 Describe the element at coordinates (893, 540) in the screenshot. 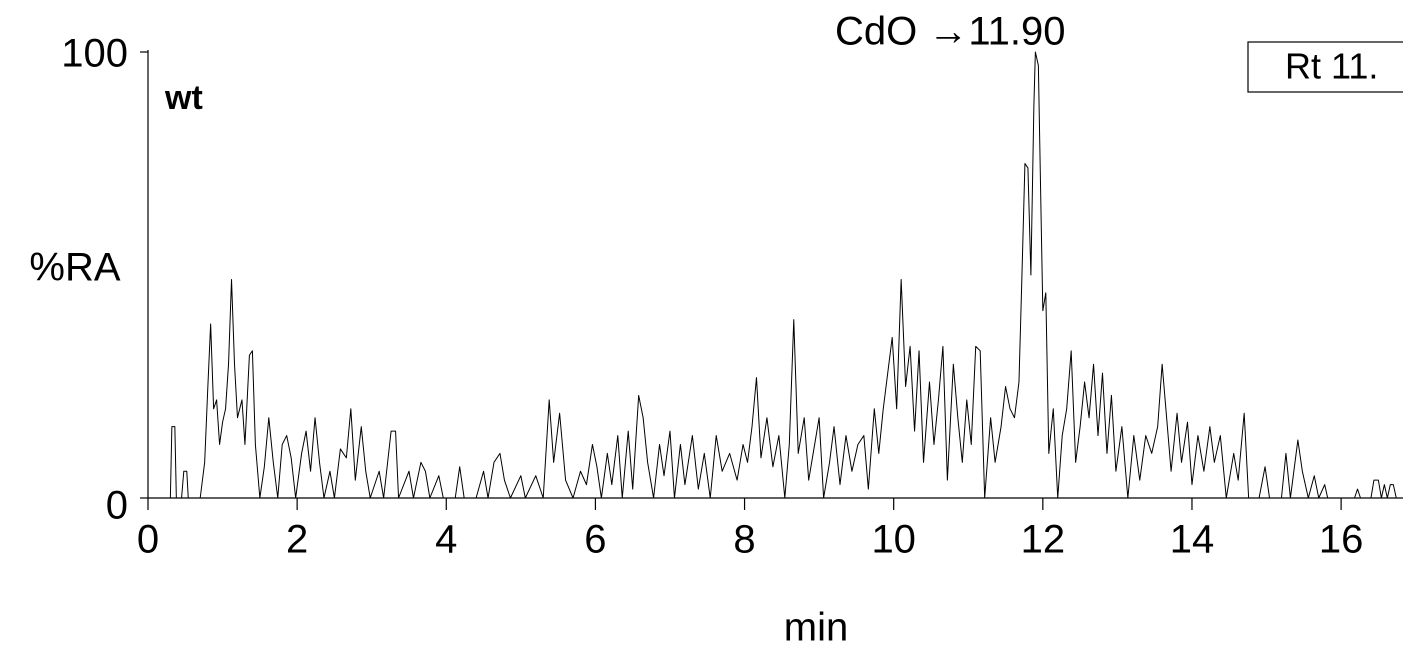

I see `x-tick-label: 10` at that location.